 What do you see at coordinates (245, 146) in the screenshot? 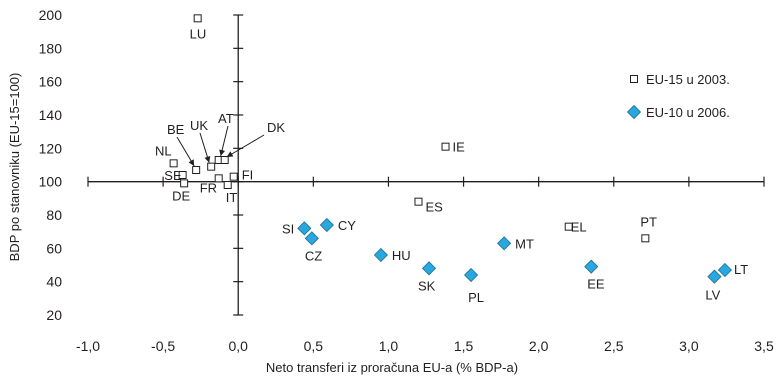
I see `leader-line-dk` at bounding box center [245, 146].